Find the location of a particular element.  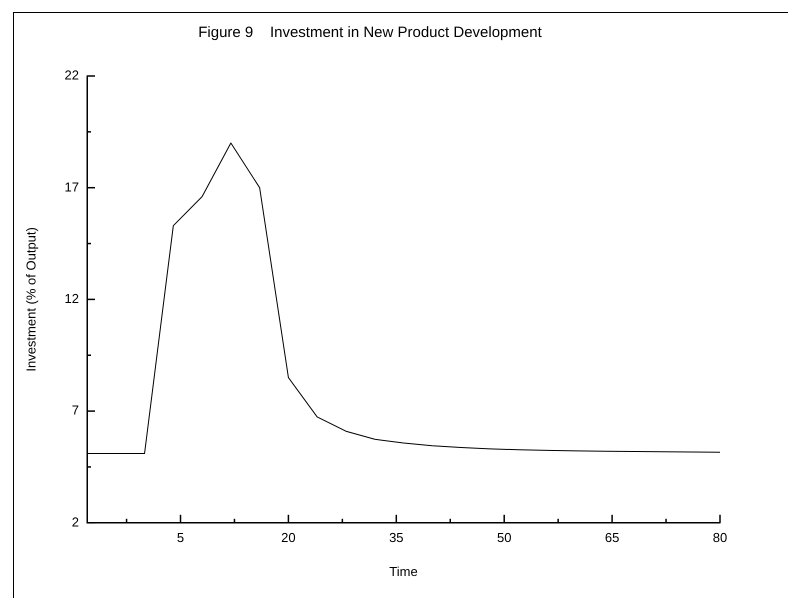

y-axis-title: Investment (% of Output) is located at coordinates (30, 299).